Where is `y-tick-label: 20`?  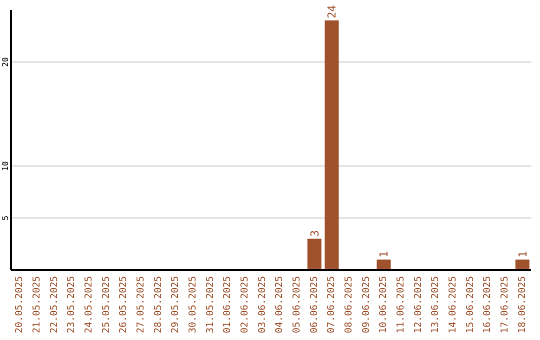
y-tick-label: 20 is located at coordinates (5, 62).